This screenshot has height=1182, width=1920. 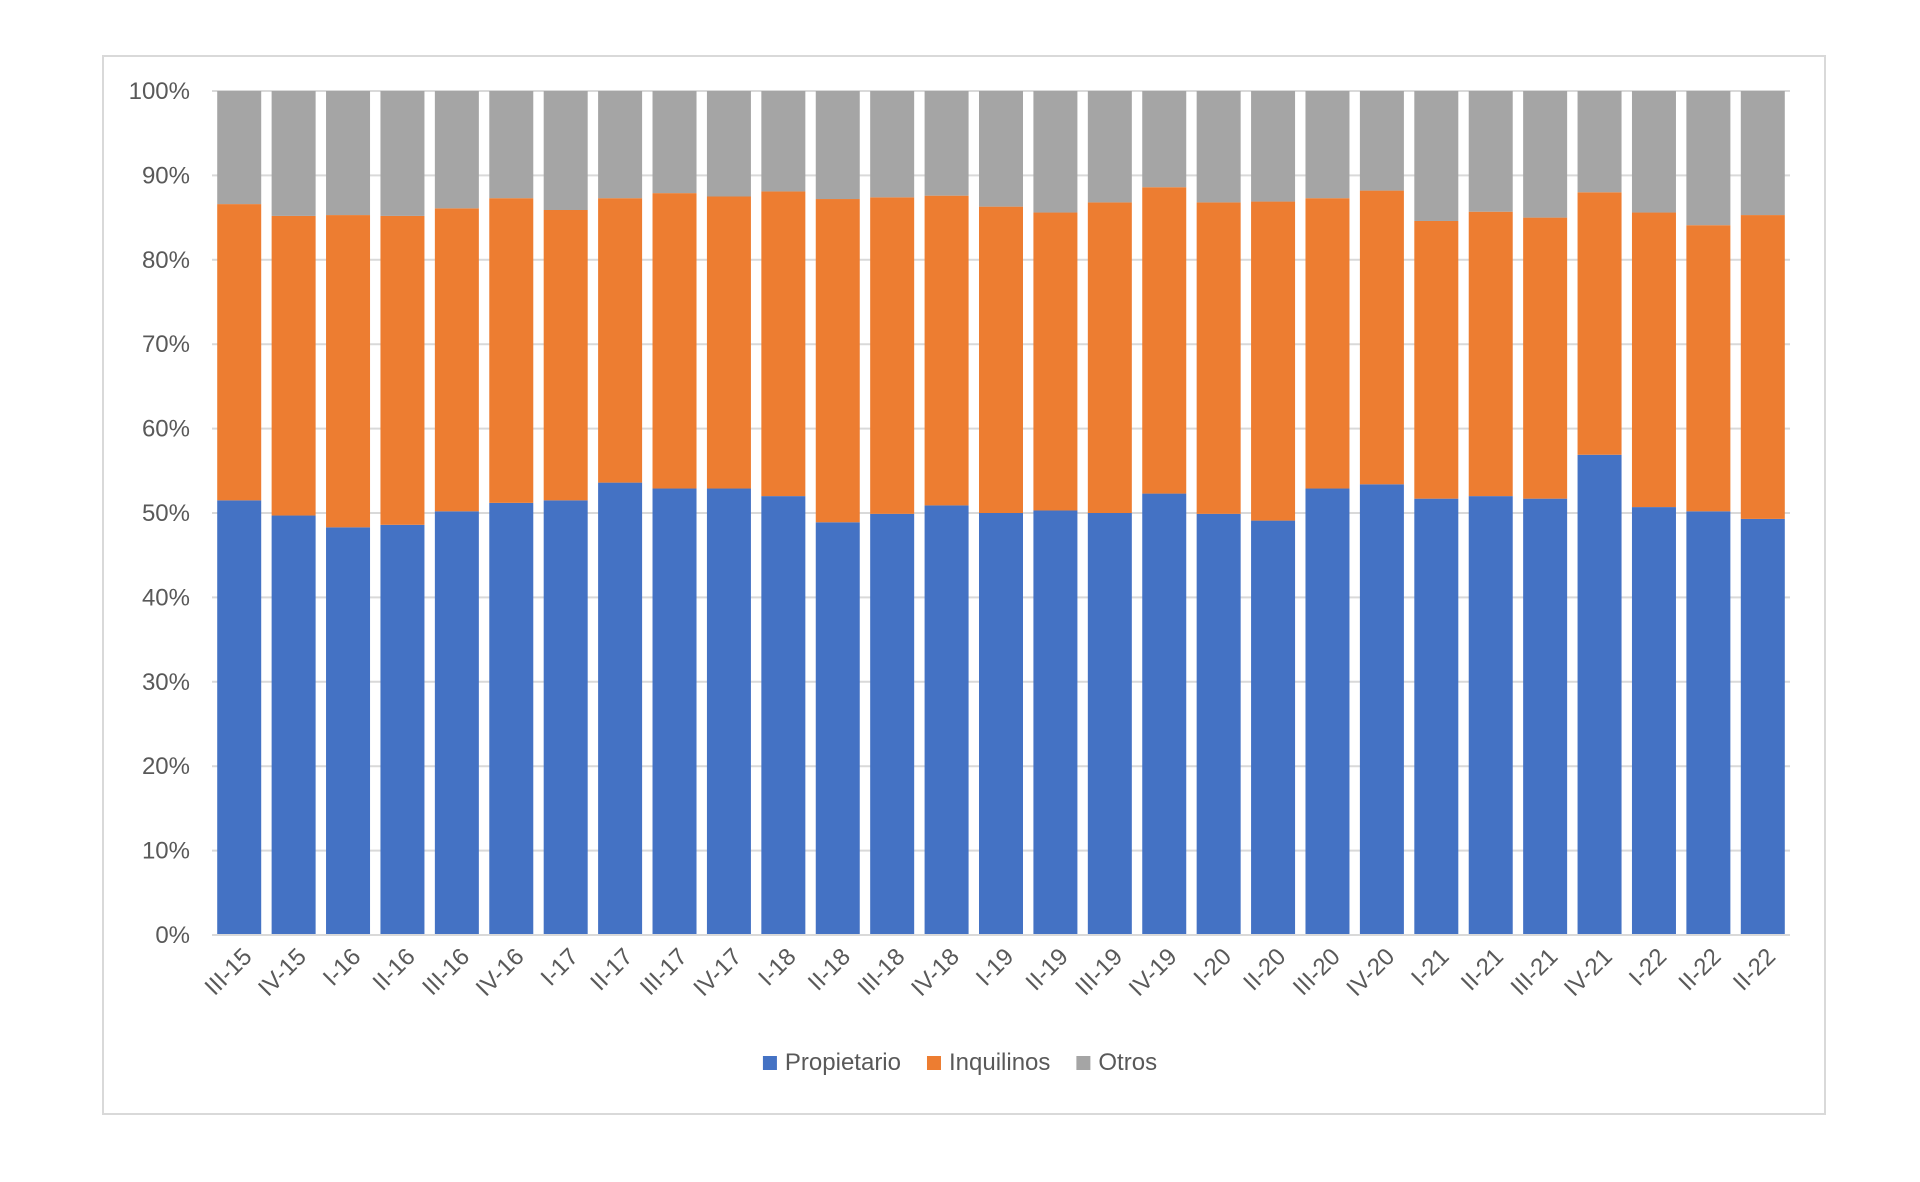 What do you see at coordinates (166, 682) in the screenshot?
I see `y-tick-label: 30%` at bounding box center [166, 682].